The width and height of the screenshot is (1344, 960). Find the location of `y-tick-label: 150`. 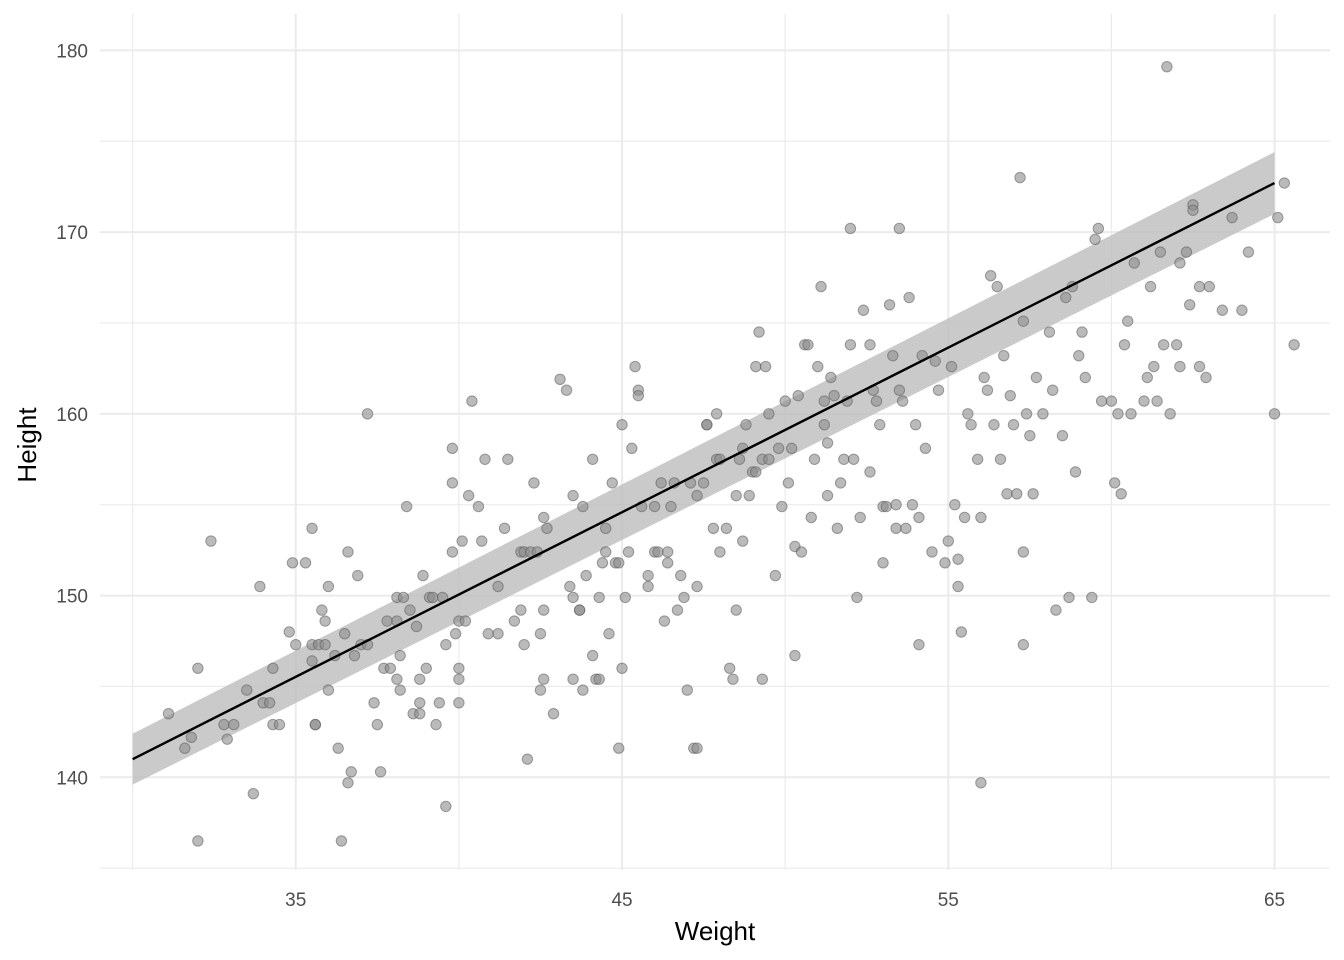

y-tick-label: 150 is located at coordinates (72, 597).